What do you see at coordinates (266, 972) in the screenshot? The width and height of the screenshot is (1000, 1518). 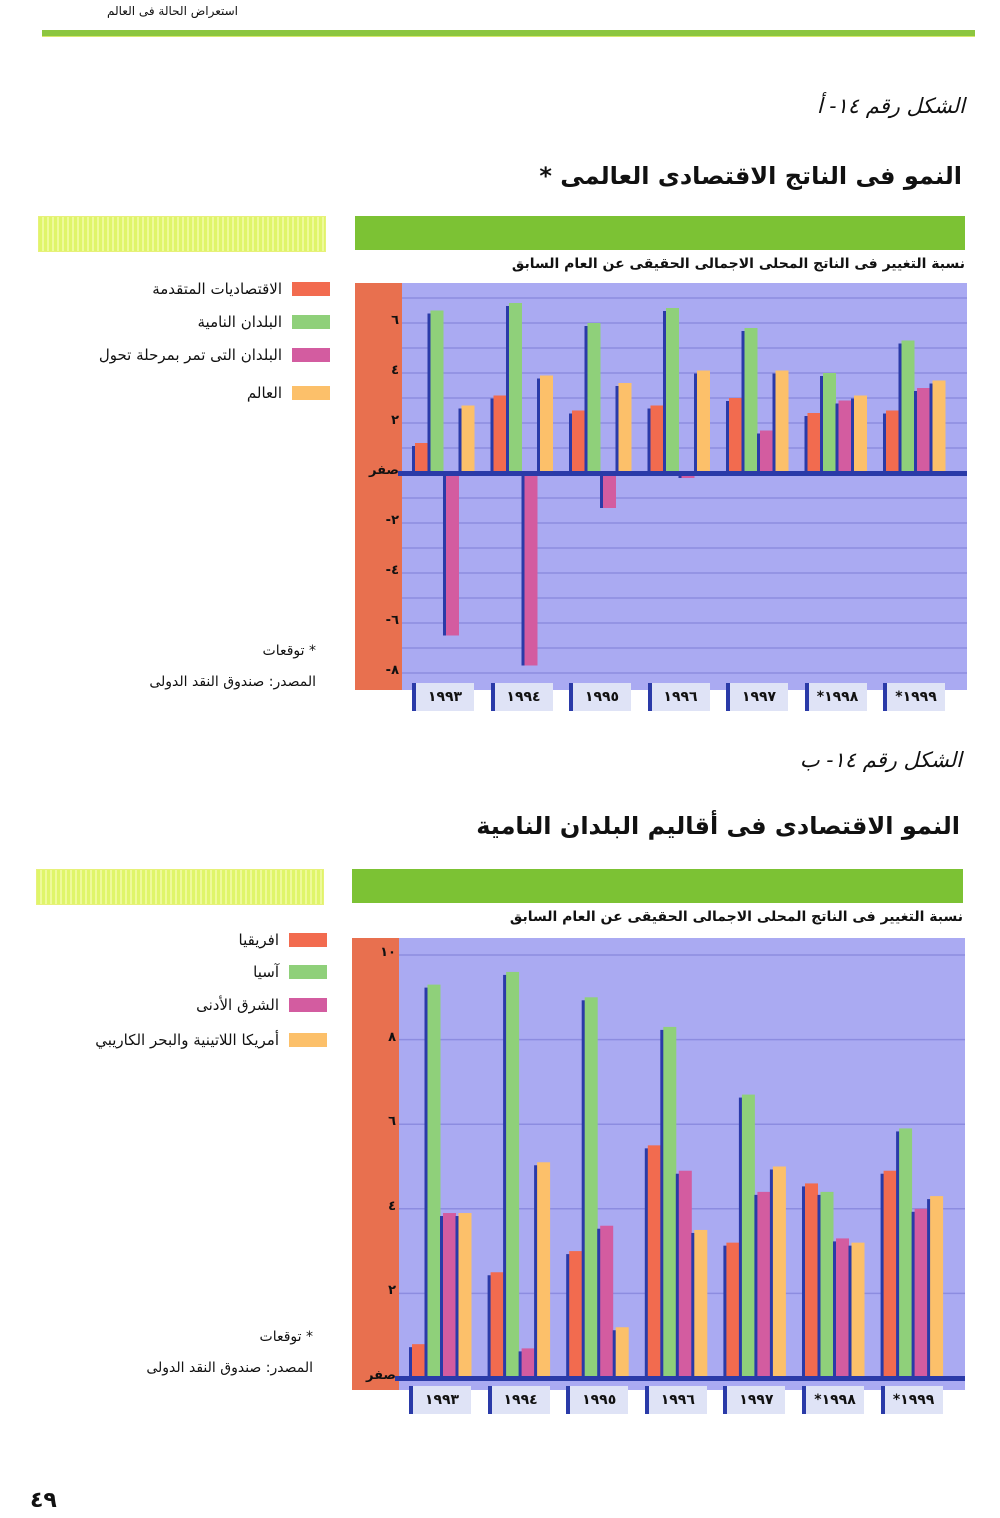 I see `legend-label: آسيا` at bounding box center [266, 972].